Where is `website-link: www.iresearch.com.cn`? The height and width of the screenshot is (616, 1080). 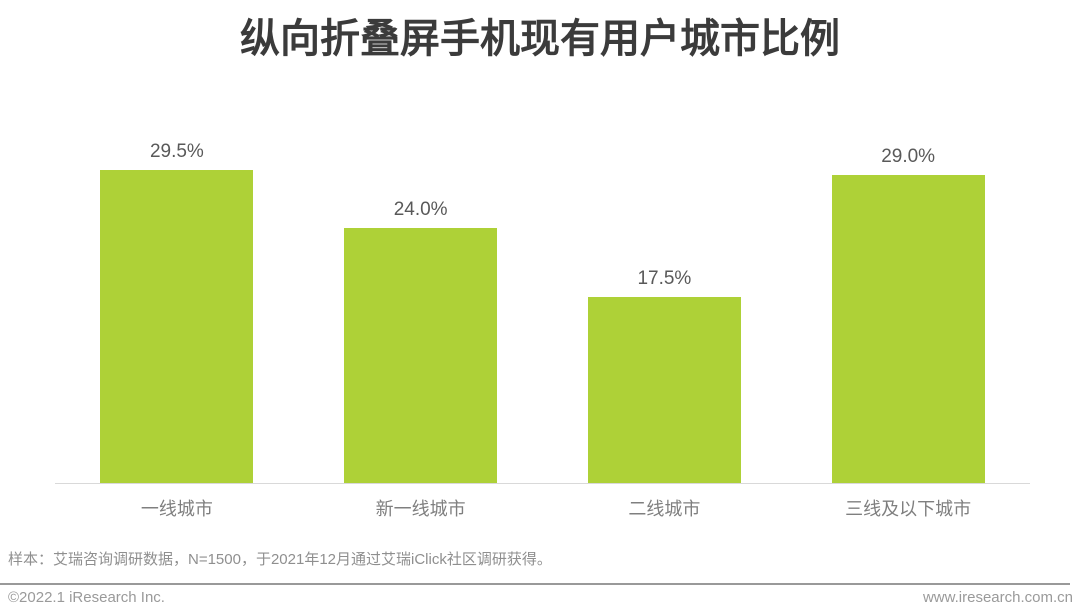
website-link: www.iresearch.com.cn is located at coordinates (997, 597).